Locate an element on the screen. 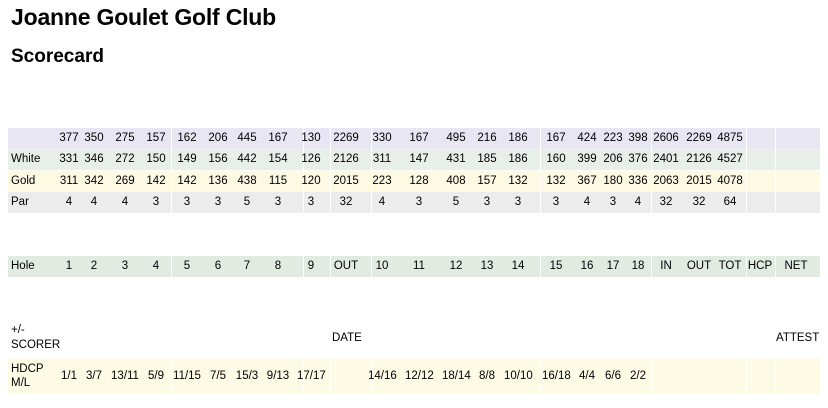 This screenshot has width=828, height=408. cell-par-col-10: 32 is located at coordinates (346, 202).